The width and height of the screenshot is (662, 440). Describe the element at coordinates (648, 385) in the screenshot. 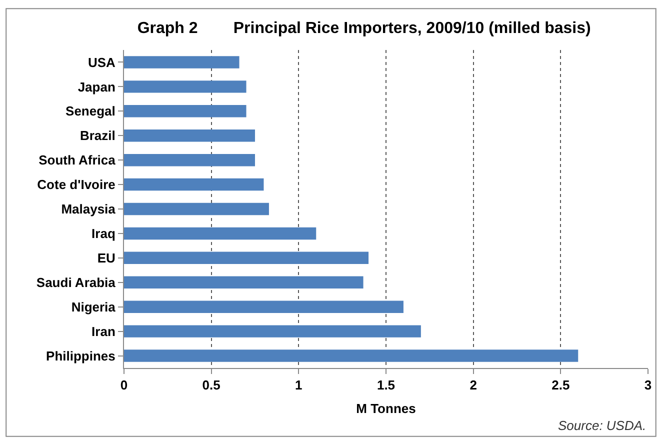

I see `x-tick-label: 3` at that location.